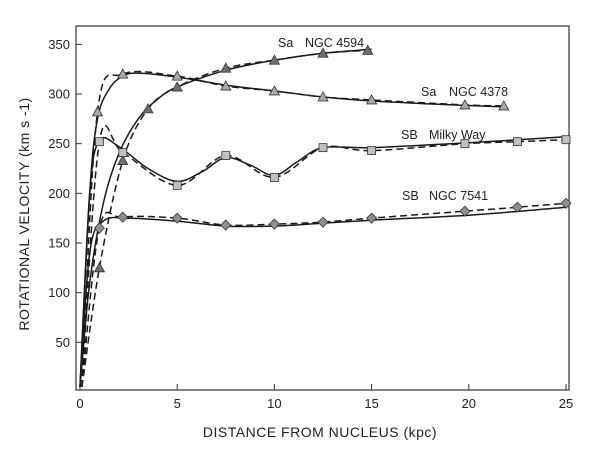  What do you see at coordinates (566, 403) in the screenshot?
I see `x-tick-label: 25` at bounding box center [566, 403].